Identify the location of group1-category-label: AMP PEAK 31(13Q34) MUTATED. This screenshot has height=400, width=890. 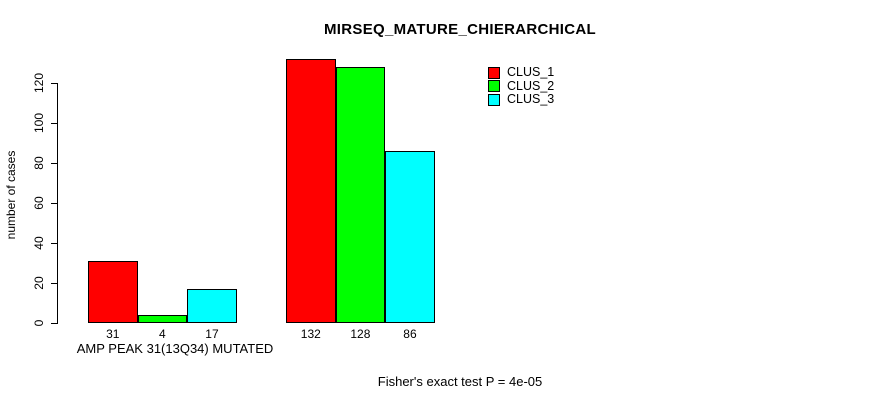
(175, 348).